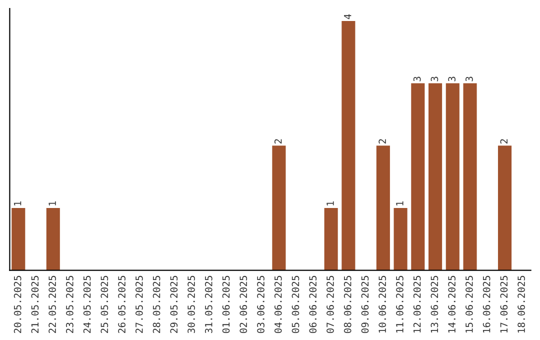  I want to click on x-tick-label: 30.05.2025, so click(191, 305).